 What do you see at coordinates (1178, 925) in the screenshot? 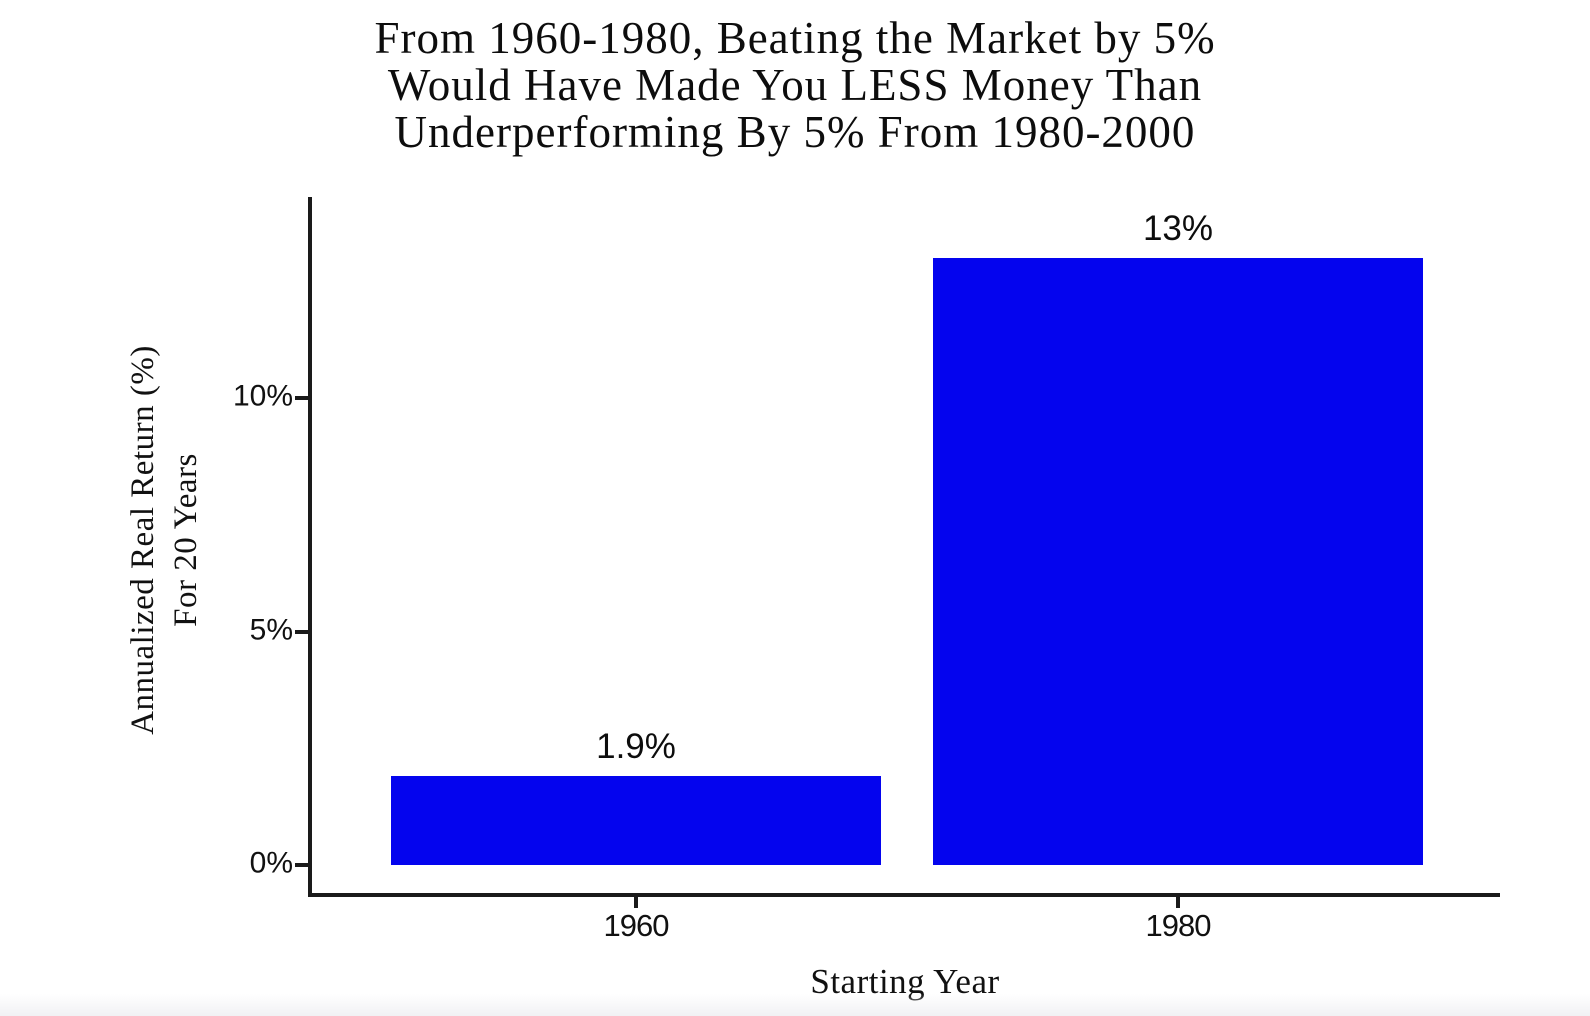
I see `x-tick-label-1980: 1980` at bounding box center [1178, 925].